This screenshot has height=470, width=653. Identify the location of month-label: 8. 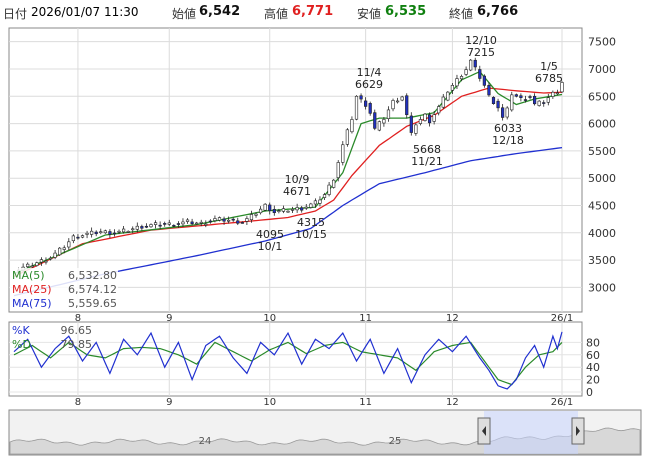
(78, 318).